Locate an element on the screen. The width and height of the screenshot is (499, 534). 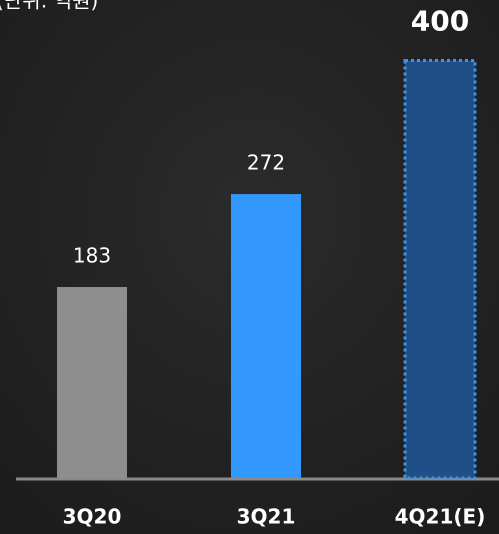
value-label: 272 is located at coordinates (266, 163).